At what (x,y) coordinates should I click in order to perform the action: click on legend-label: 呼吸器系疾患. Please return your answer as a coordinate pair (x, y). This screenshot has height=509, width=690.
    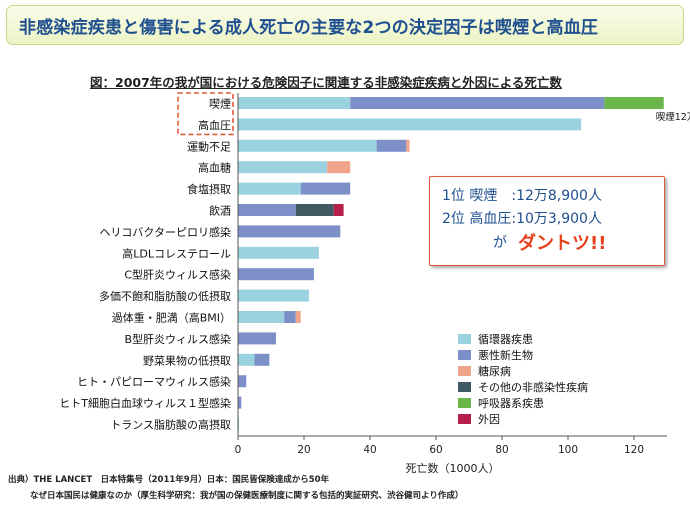
    Looking at the image, I should click on (511, 403).